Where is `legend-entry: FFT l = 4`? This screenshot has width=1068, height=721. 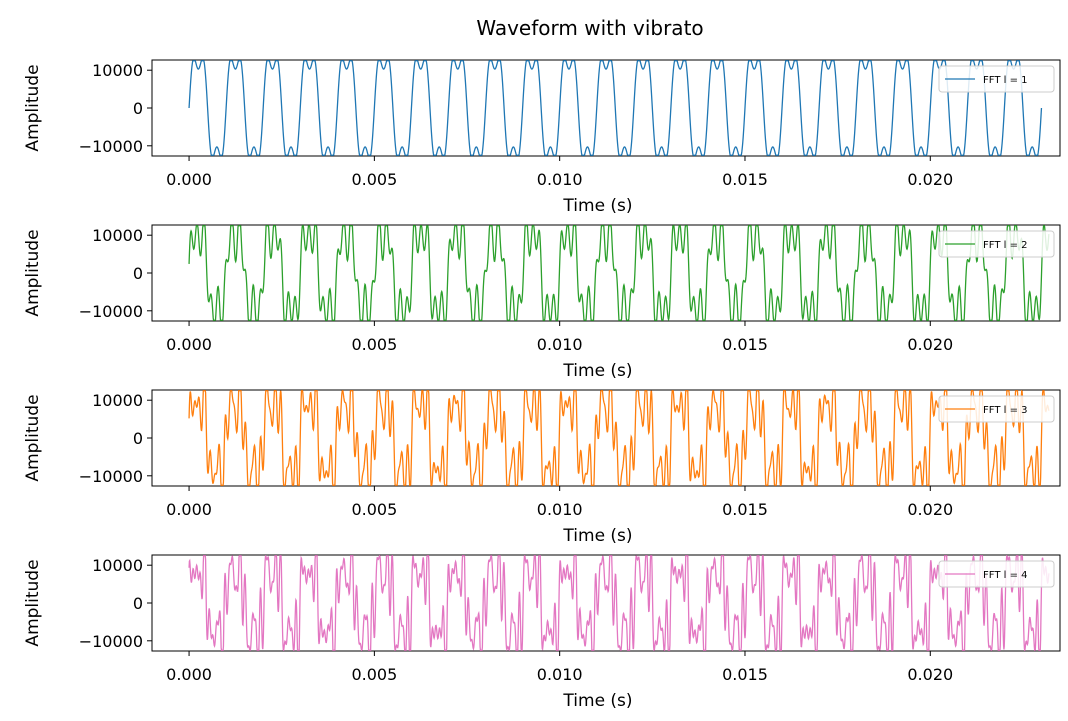
legend-entry: FFT l = 4 is located at coordinates (1005, 575).